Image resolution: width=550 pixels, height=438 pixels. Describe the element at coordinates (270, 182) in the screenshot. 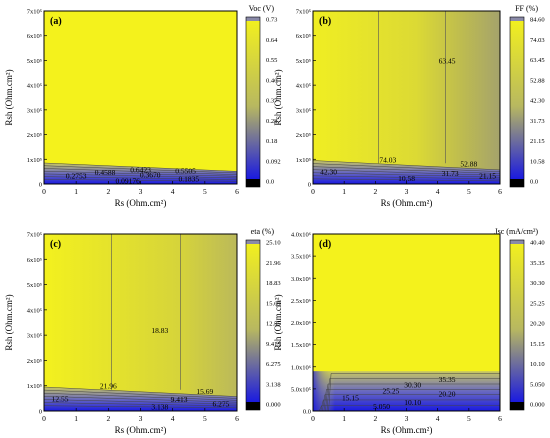

I see `colorbar-tick-label: 0.0` at that location.